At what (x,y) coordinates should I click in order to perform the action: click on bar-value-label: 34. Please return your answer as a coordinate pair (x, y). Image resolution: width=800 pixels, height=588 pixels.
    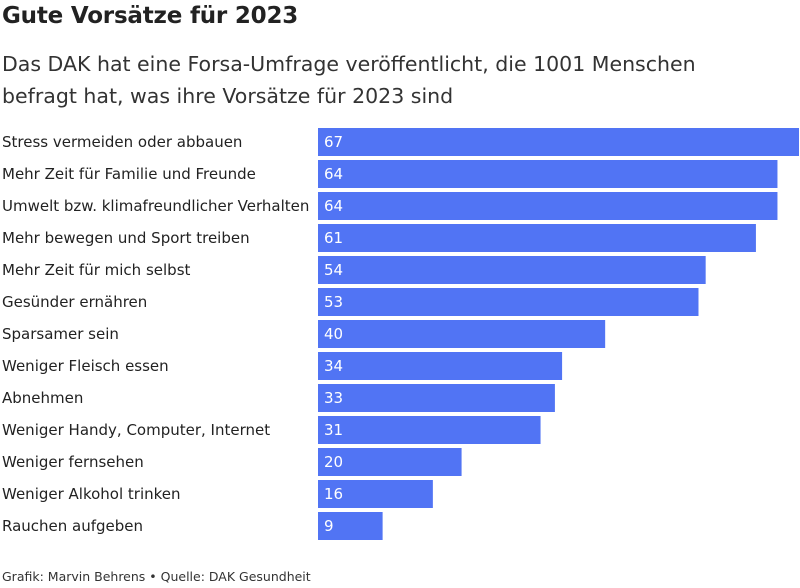
    Looking at the image, I should click on (333, 366).